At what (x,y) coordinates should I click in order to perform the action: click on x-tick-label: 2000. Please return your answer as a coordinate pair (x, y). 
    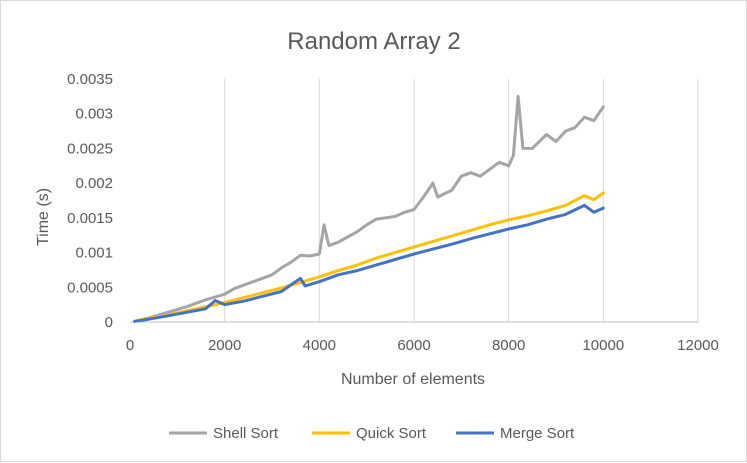
    Looking at the image, I should click on (224, 345).